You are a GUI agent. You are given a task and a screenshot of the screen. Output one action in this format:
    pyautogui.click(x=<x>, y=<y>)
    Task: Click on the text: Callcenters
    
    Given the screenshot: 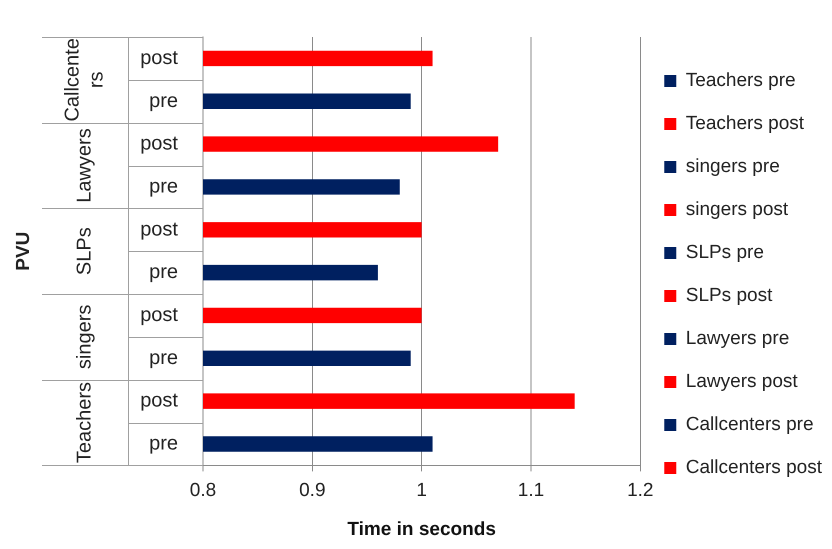 What is the action you would take?
    pyautogui.click(x=85, y=80)
    